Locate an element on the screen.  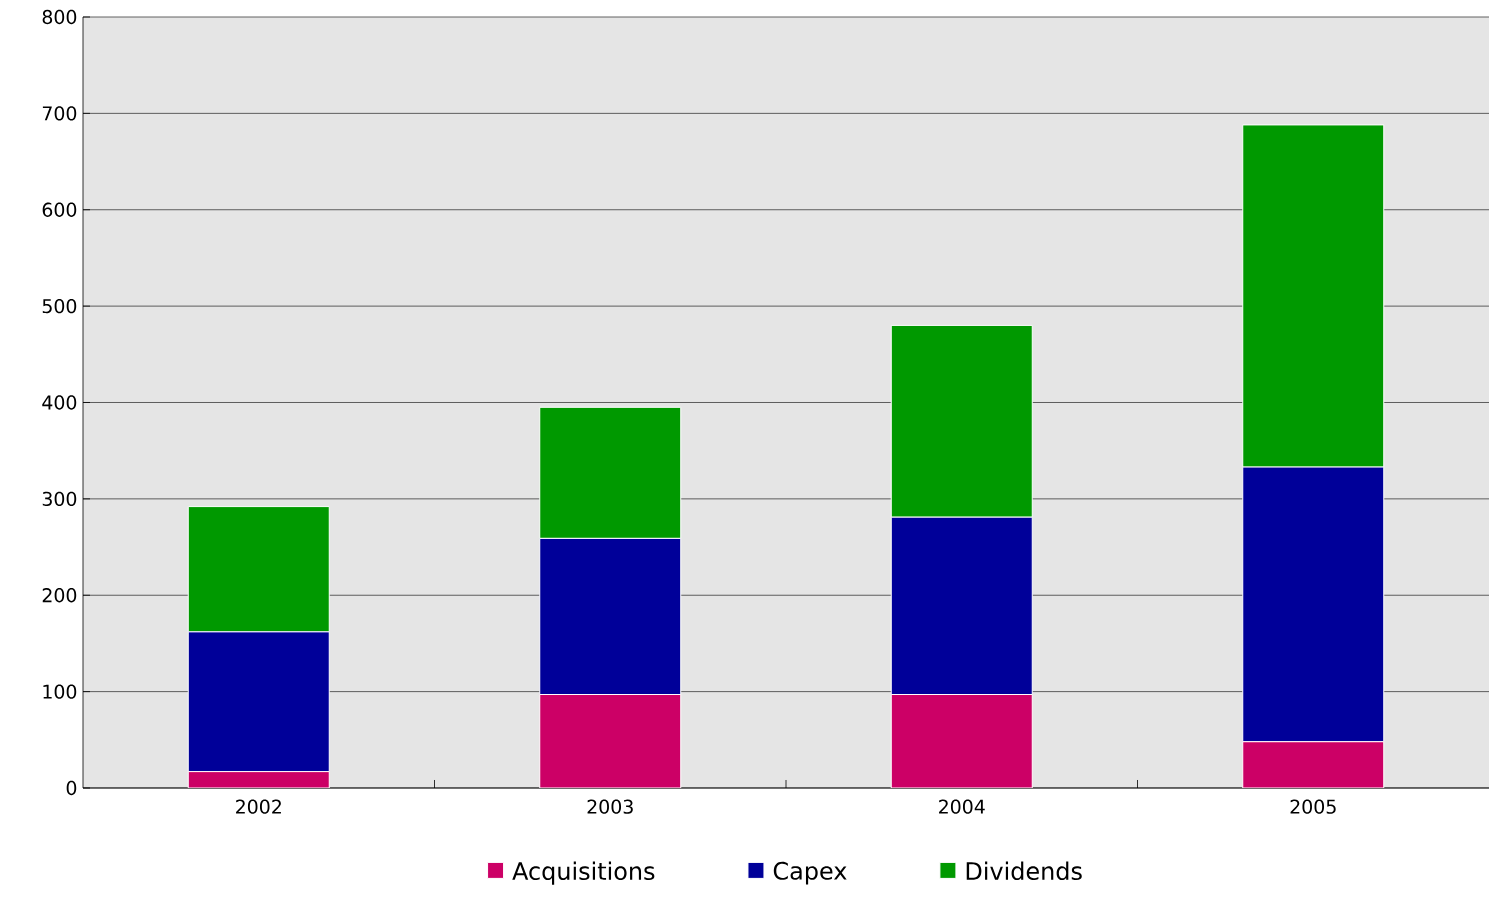
x-tick-label: 2005 is located at coordinates (1313, 806).